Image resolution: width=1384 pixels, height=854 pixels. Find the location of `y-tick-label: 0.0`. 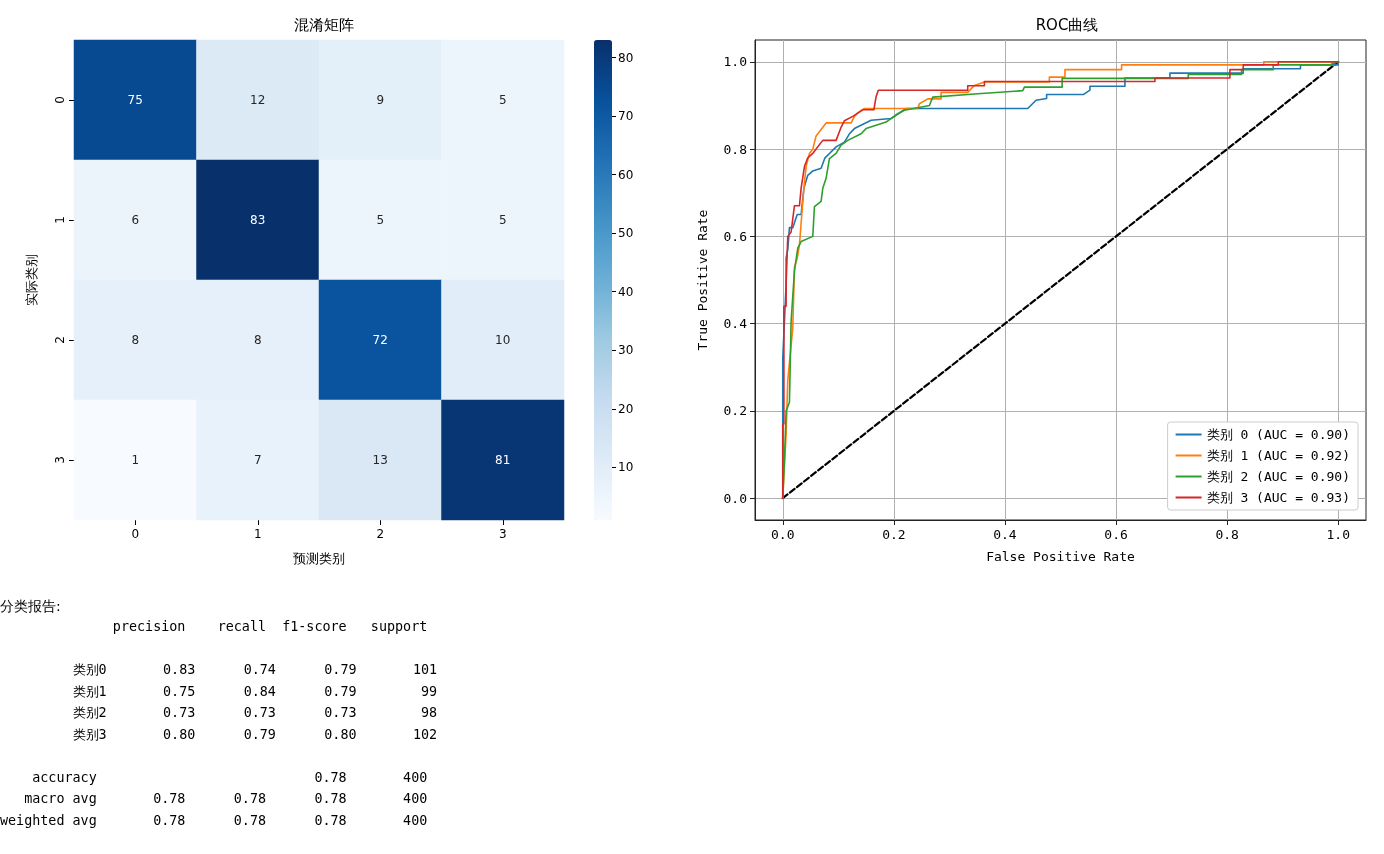

y-tick-label: 0.0 is located at coordinates (735, 498).